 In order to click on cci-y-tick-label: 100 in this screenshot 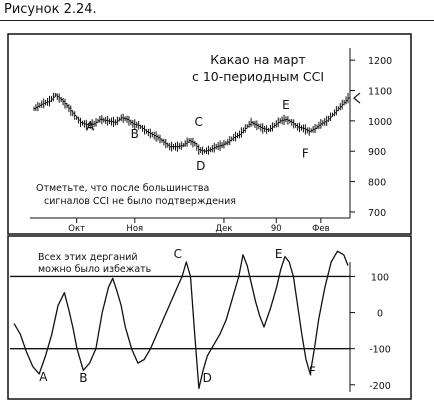, I will do `click(380, 277)`.